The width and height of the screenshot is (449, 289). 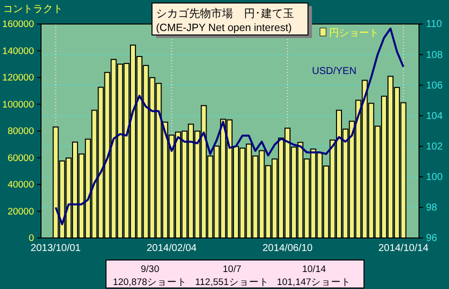 I want to click on x-tick-label: 2014/06/10, so click(x=287, y=248).